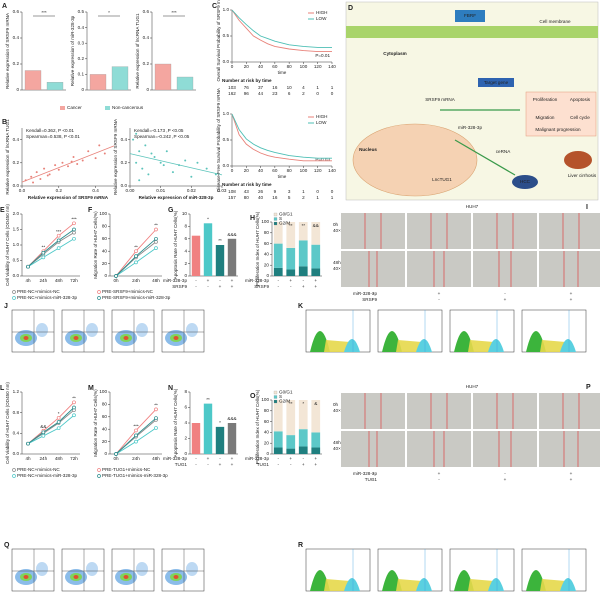 This screenshot has height=612, width=600. What do you see at coordinates (116, 280) in the screenshot?
I see `x-tick-label: 0h` at bounding box center [116, 280].